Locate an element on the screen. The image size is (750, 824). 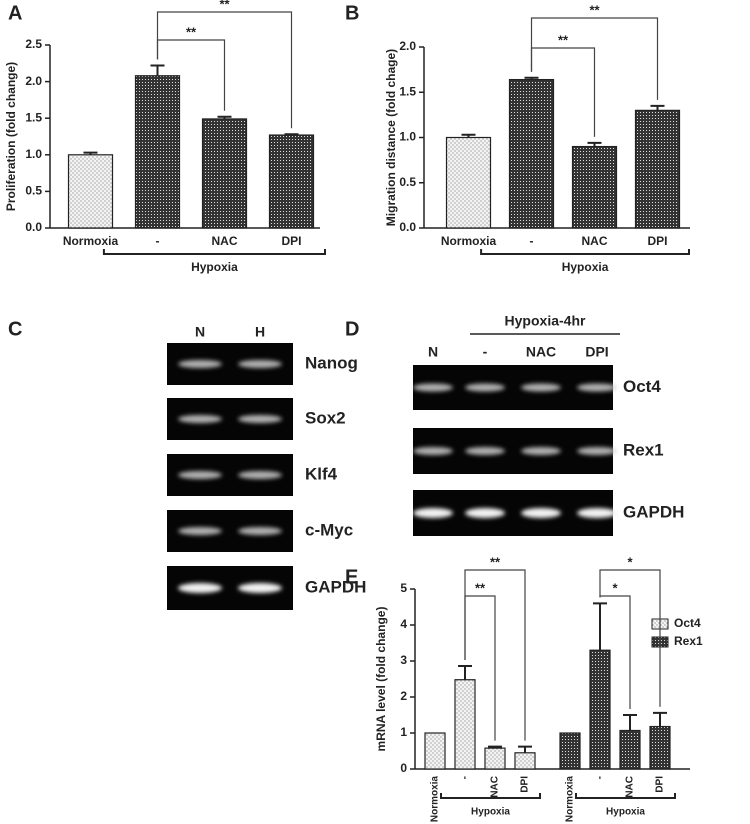
y-tick-label: 2.5 is located at coordinates (33, 44).